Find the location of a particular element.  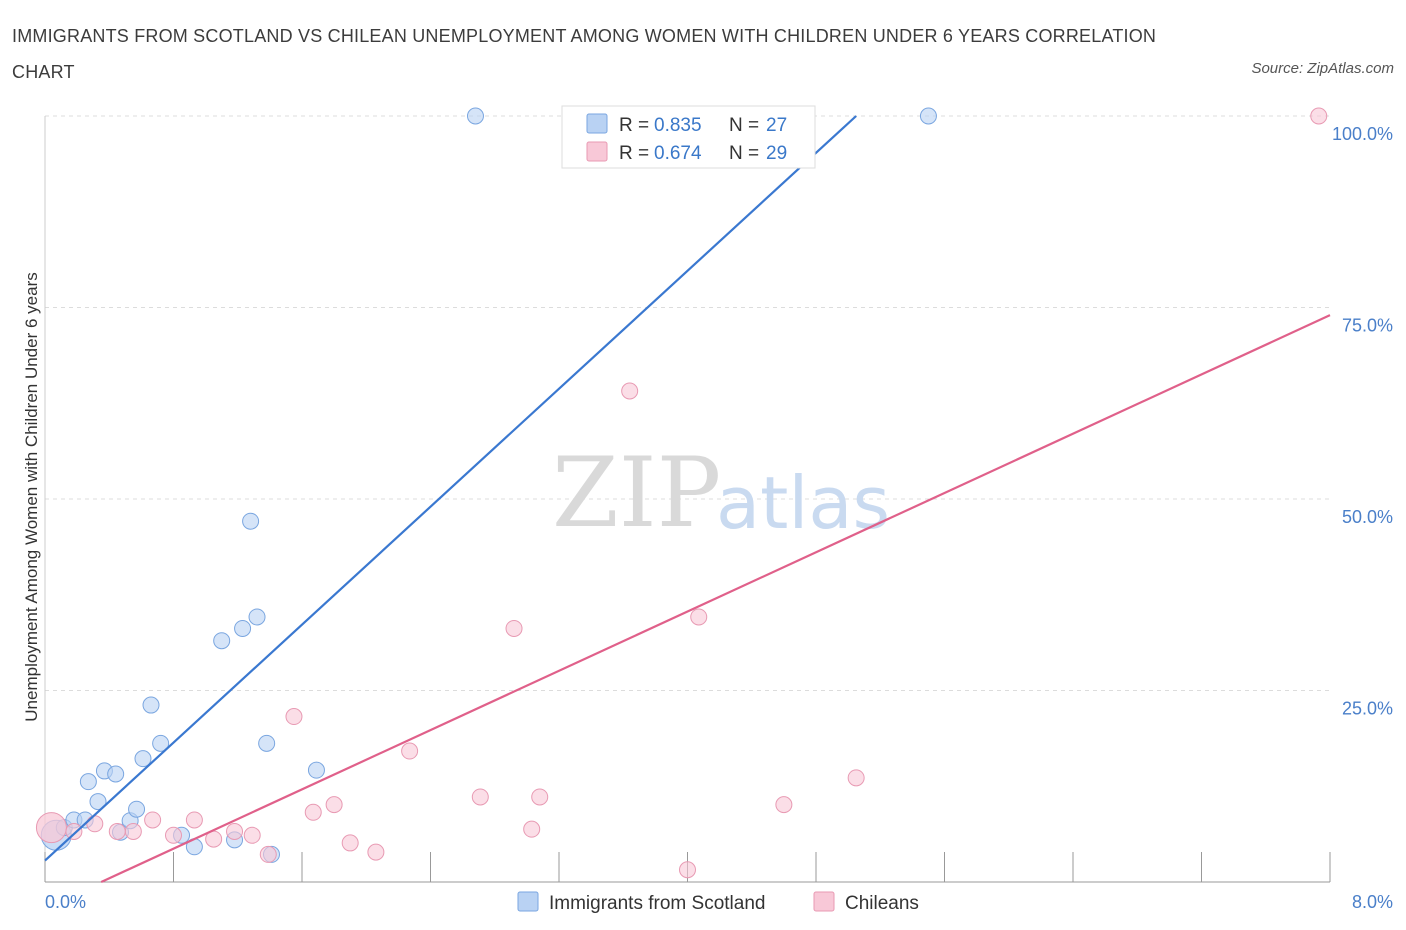

x-tick-labels: 0.0% 8.0% is located at coordinates (719, 902).